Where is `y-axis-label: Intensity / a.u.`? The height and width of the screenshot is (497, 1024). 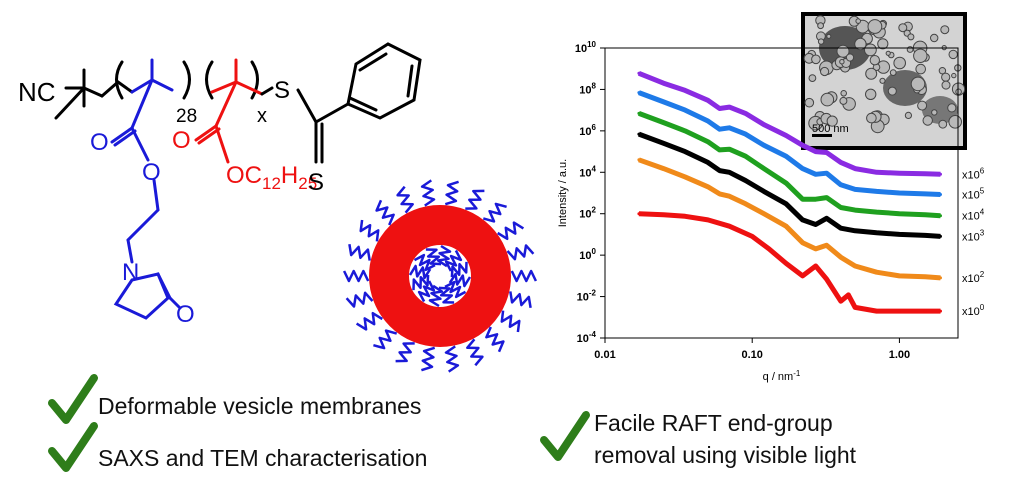 y-axis-label: Intensity / a.u. is located at coordinates (563, 193).